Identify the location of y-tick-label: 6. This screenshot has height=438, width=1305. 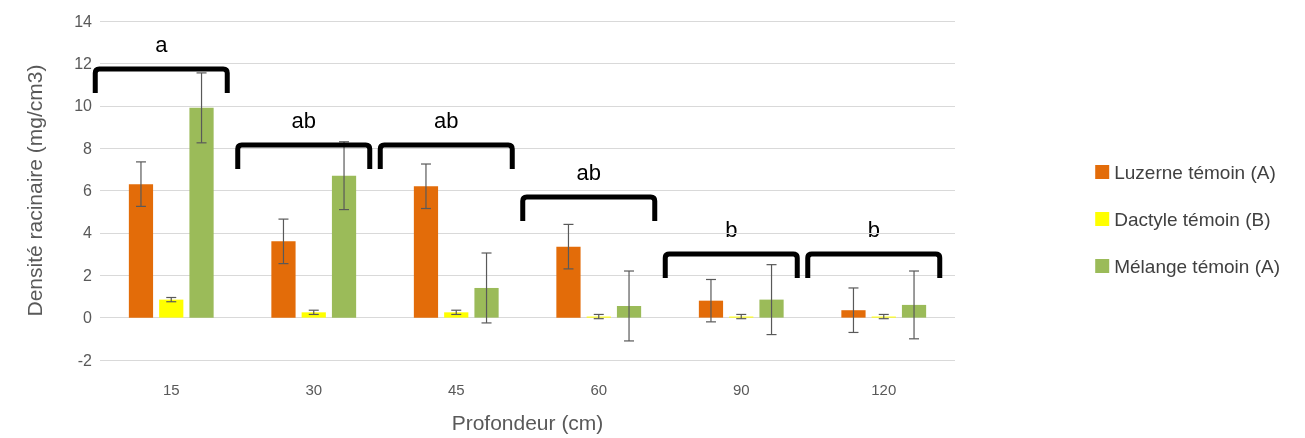
(88, 190).